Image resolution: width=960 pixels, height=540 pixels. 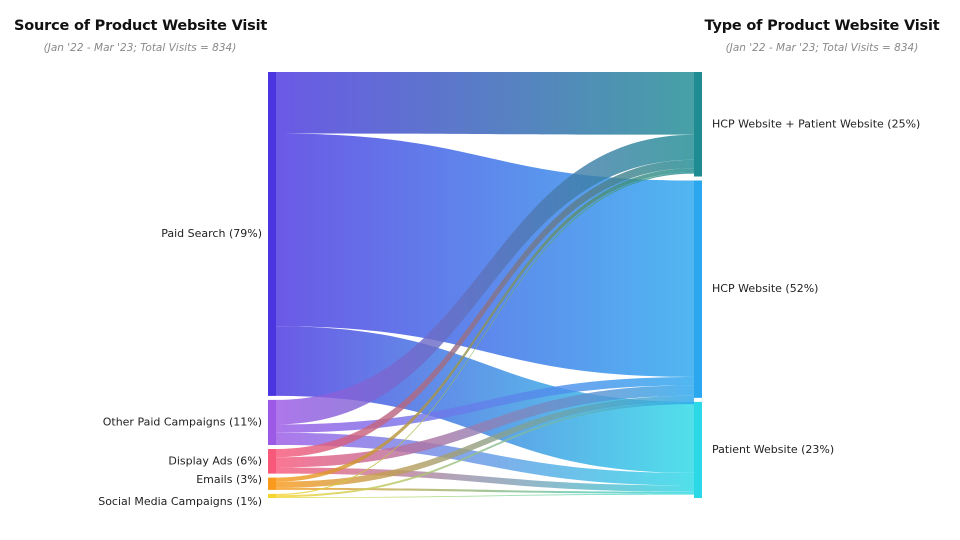 I want to click on source-label-social-media-campaigns: Social Media Campaigns (1%), so click(x=180, y=501).